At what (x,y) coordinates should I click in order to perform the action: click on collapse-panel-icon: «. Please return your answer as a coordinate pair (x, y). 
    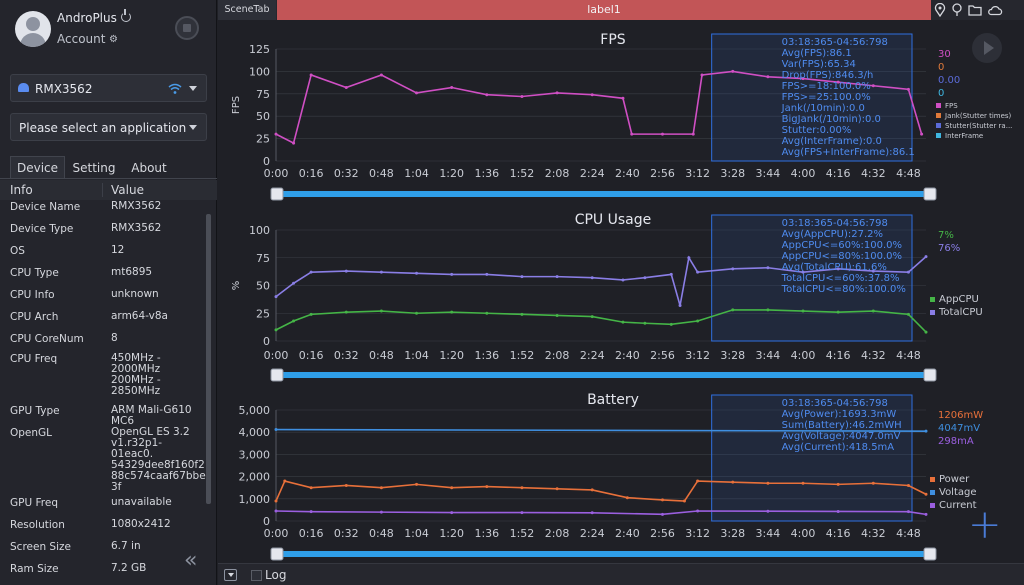
    Looking at the image, I should click on (191, 560).